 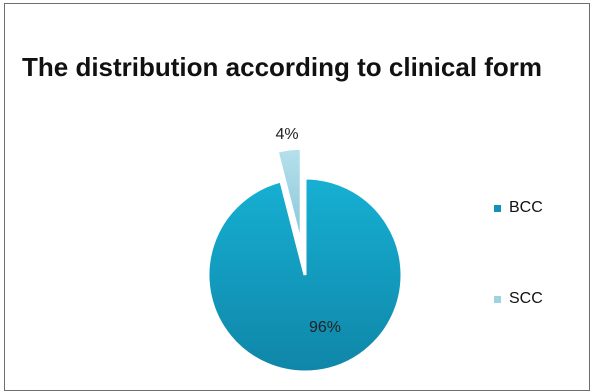 What do you see at coordinates (325, 327) in the screenshot?
I see `data-label-bcc: 96%` at bounding box center [325, 327].